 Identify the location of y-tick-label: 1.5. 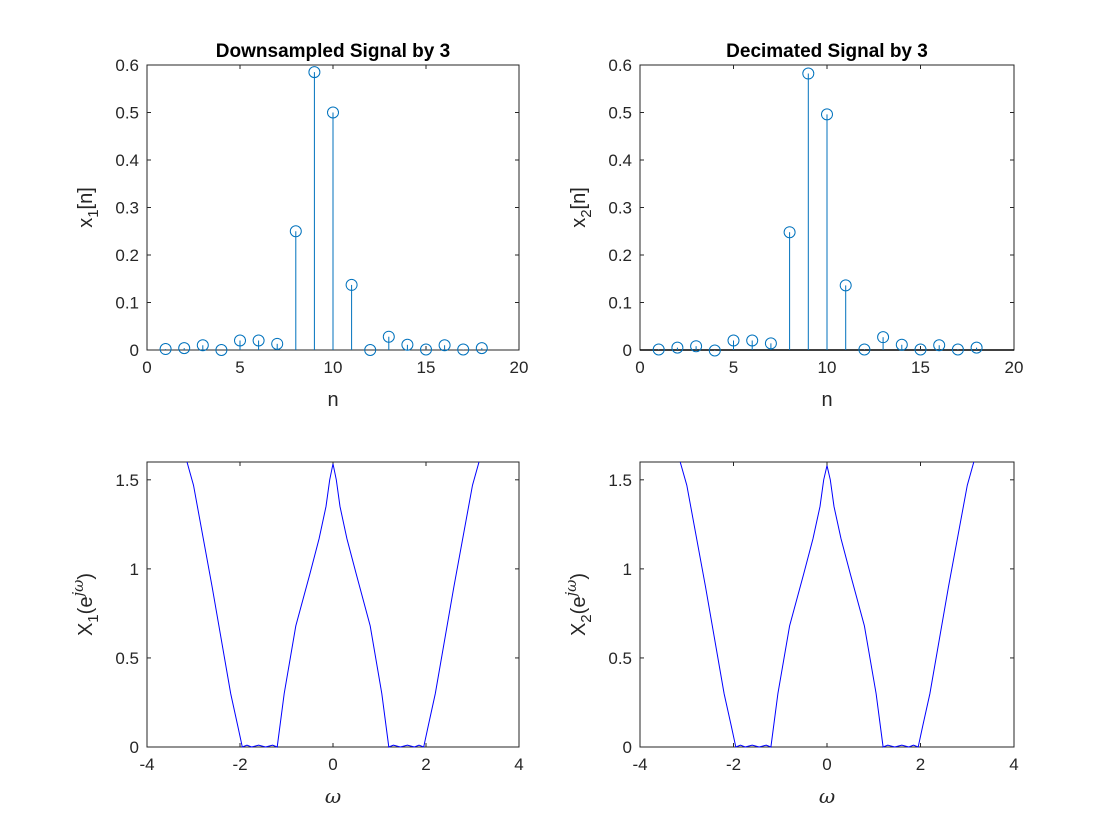
(620, 480).